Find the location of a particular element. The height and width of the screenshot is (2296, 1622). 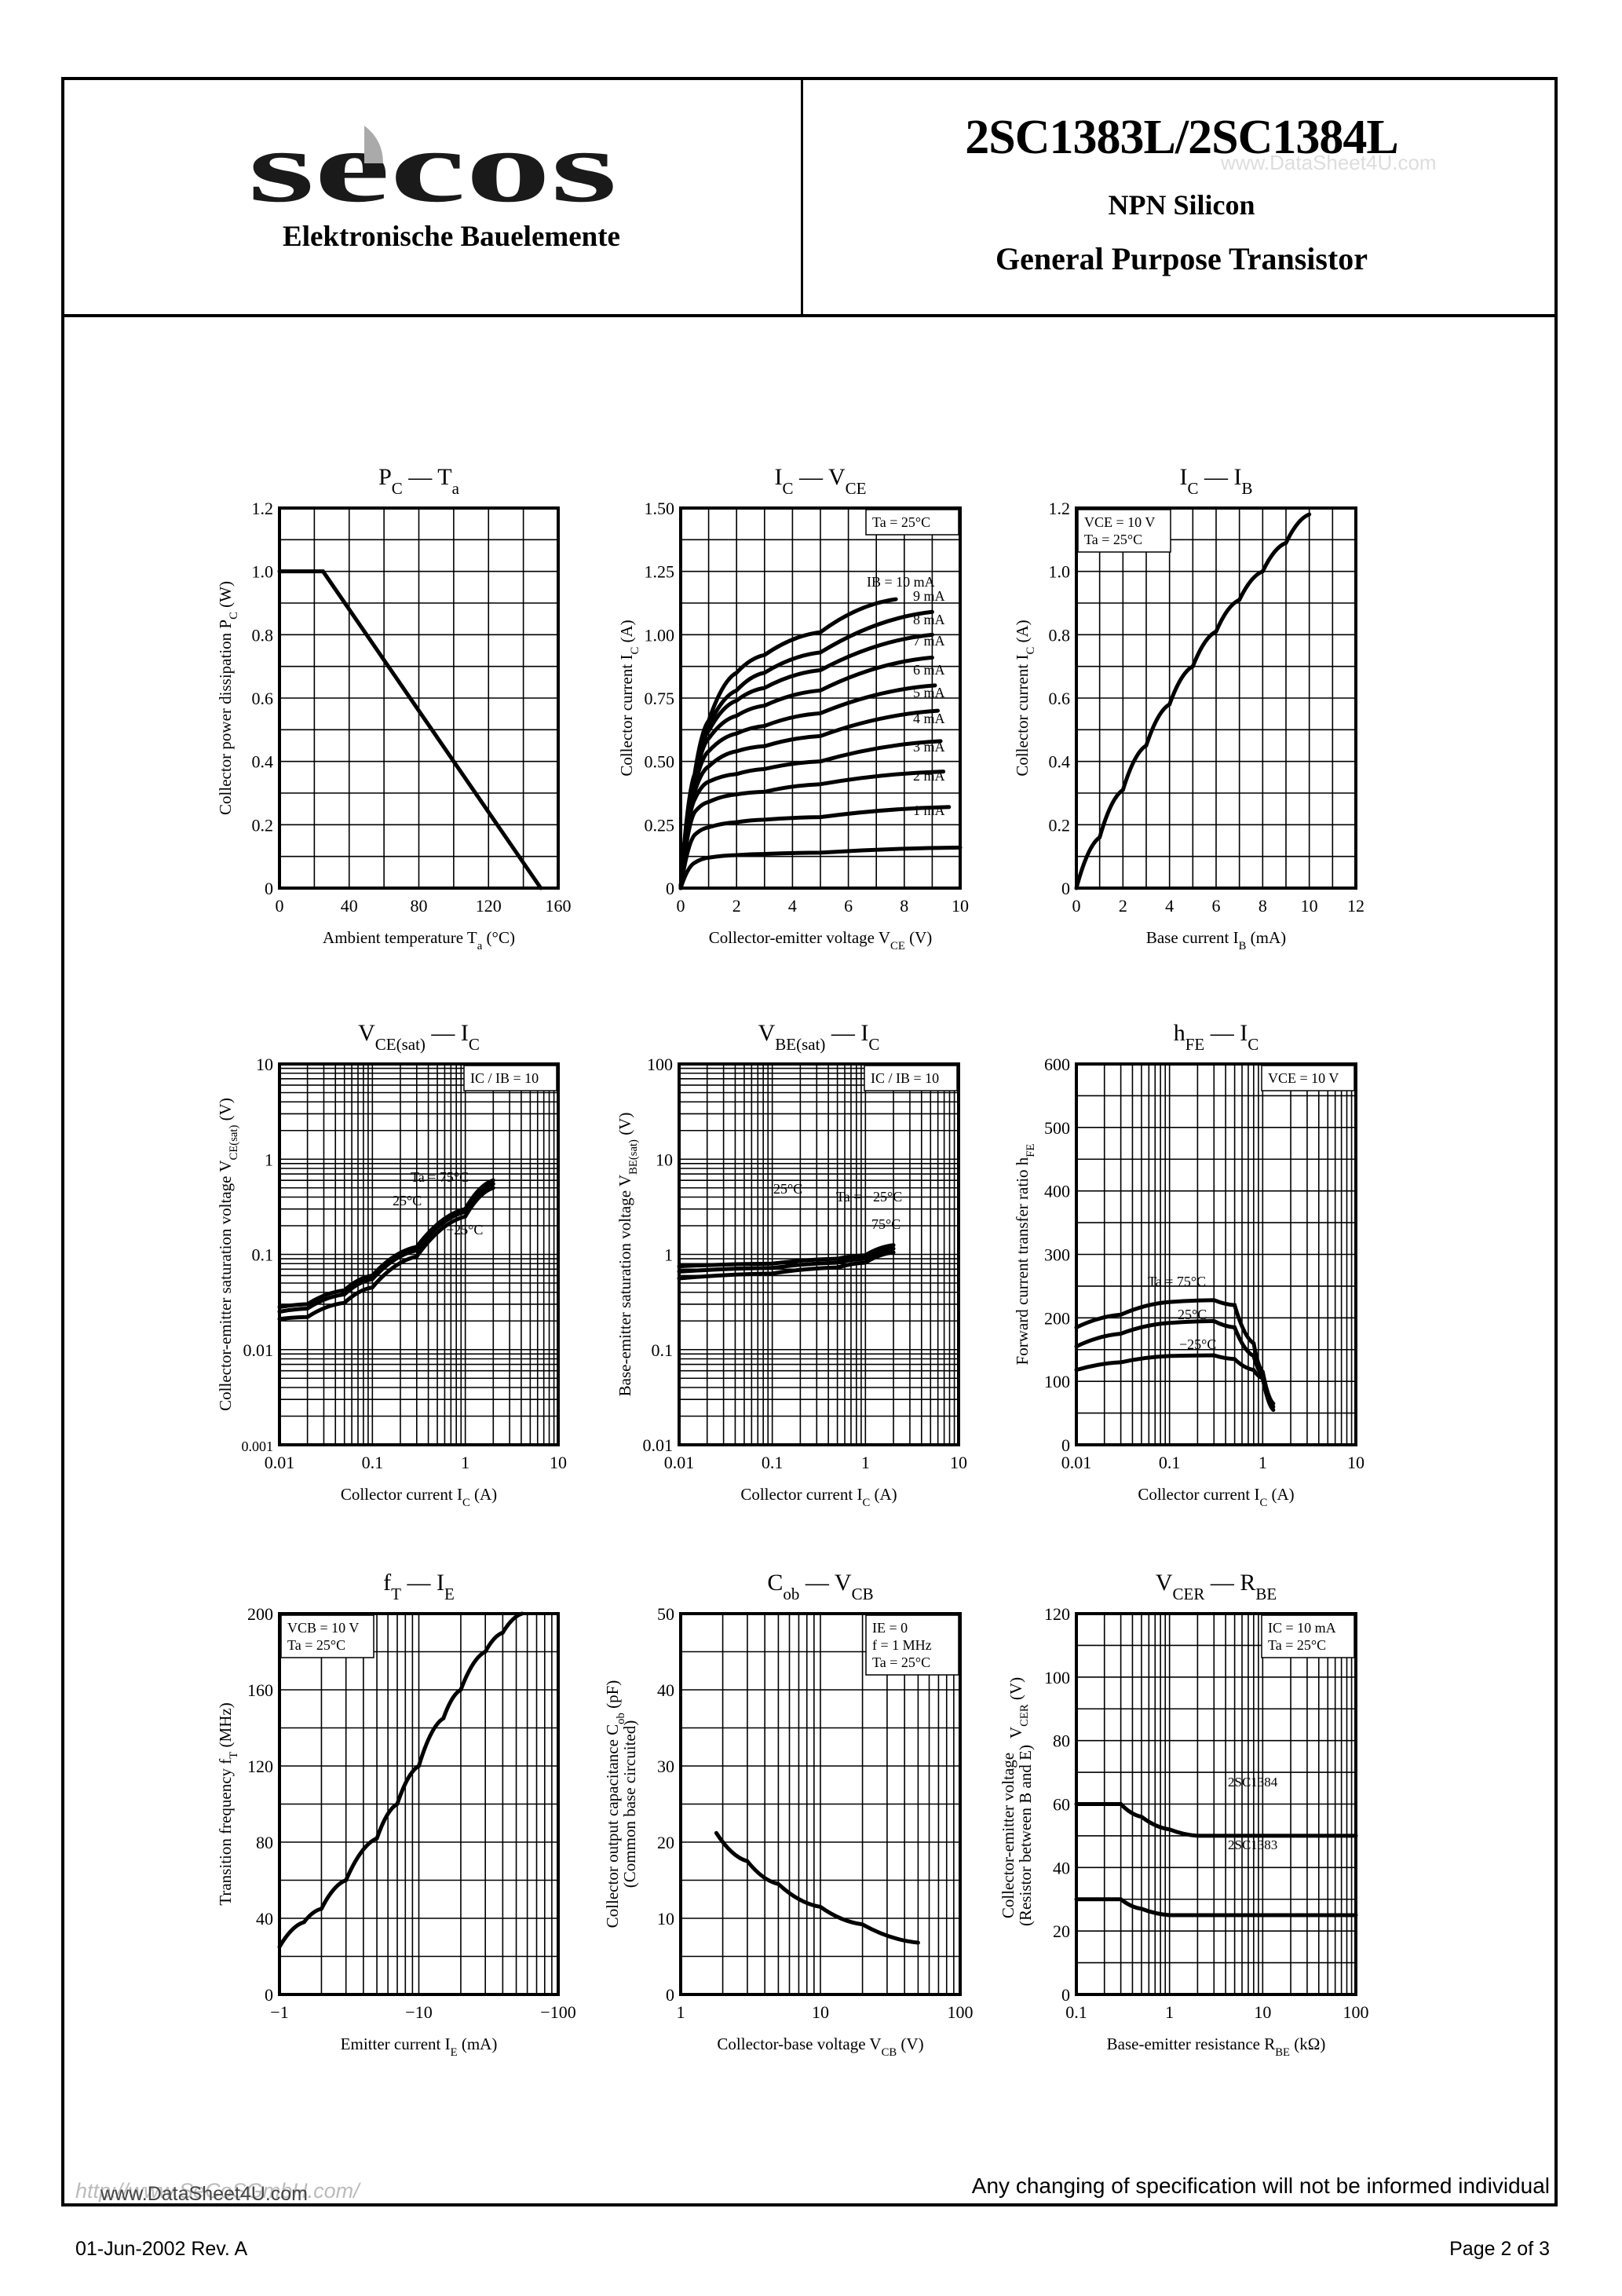

page-number: Page 2 of 3 is located at coordinates (1499, 2249).